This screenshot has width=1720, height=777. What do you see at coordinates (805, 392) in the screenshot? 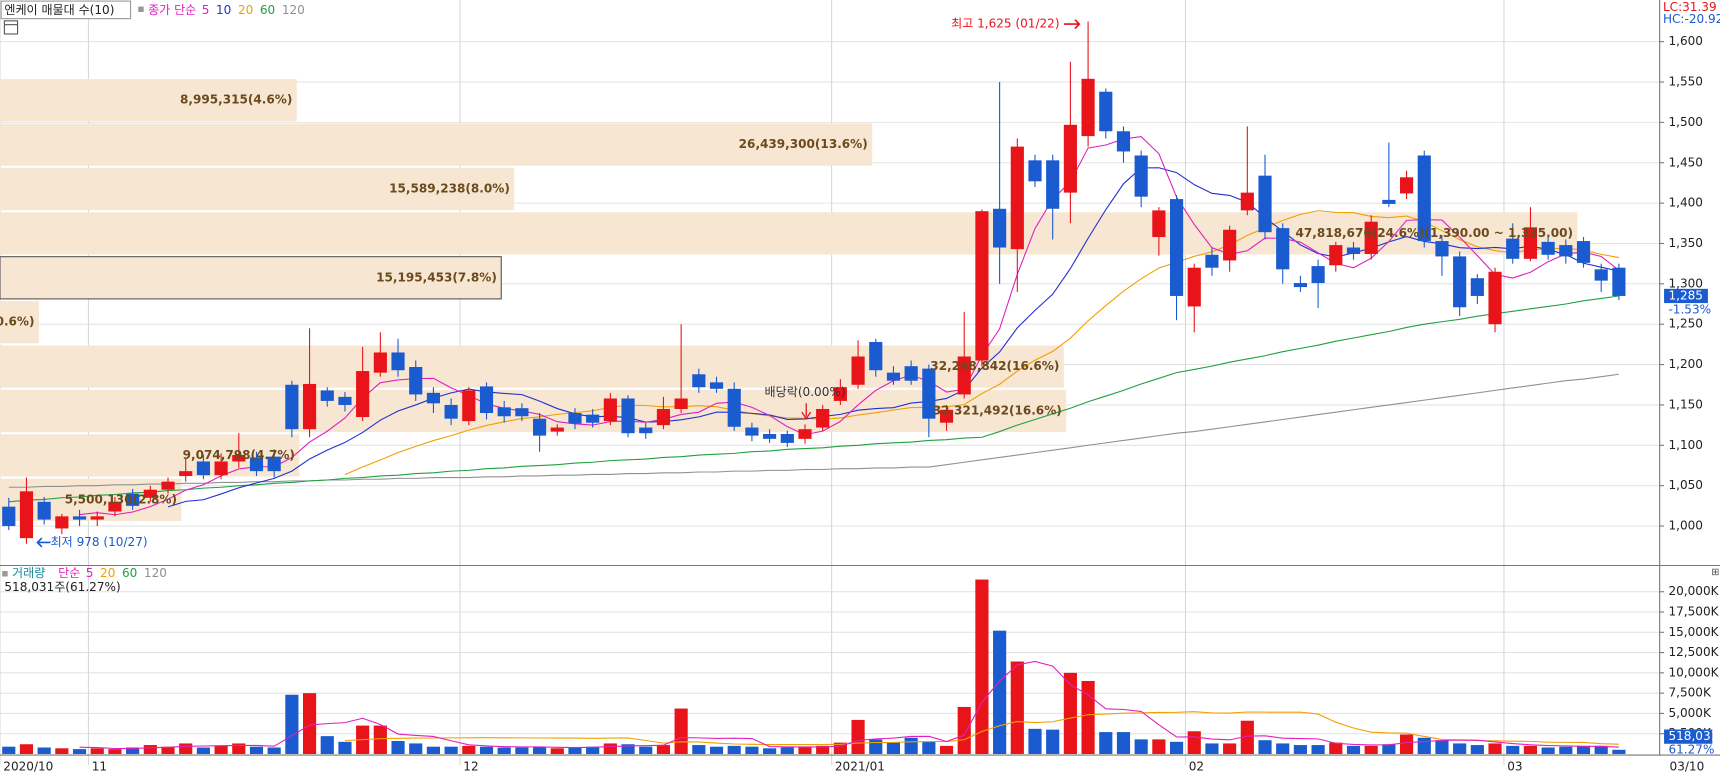
I see `dividend-annotation: 배당락(0.00%)` at bounding box center [805, 392].